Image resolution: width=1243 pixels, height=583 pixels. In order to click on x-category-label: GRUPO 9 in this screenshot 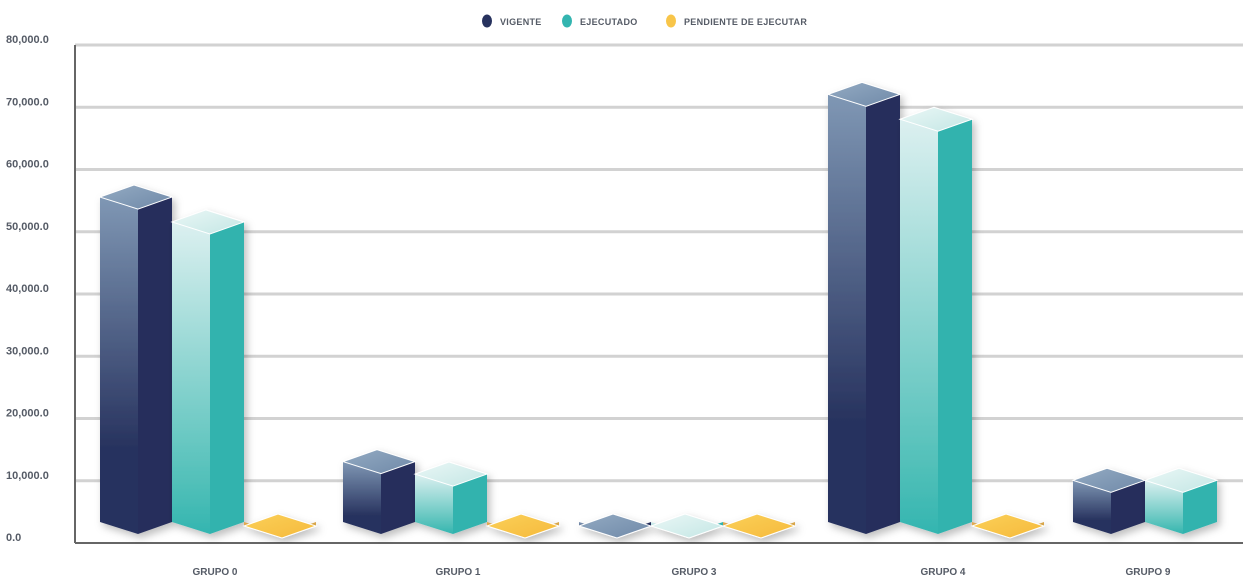, I will do `click(1147, 572)`.